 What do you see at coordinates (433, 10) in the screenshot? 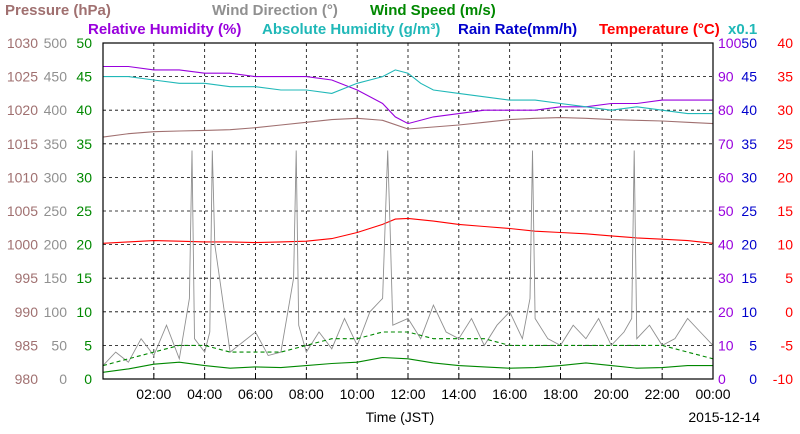
I see `legend-wind_speed: Wind Speed (m/s)` at bounding box center [433, 10].